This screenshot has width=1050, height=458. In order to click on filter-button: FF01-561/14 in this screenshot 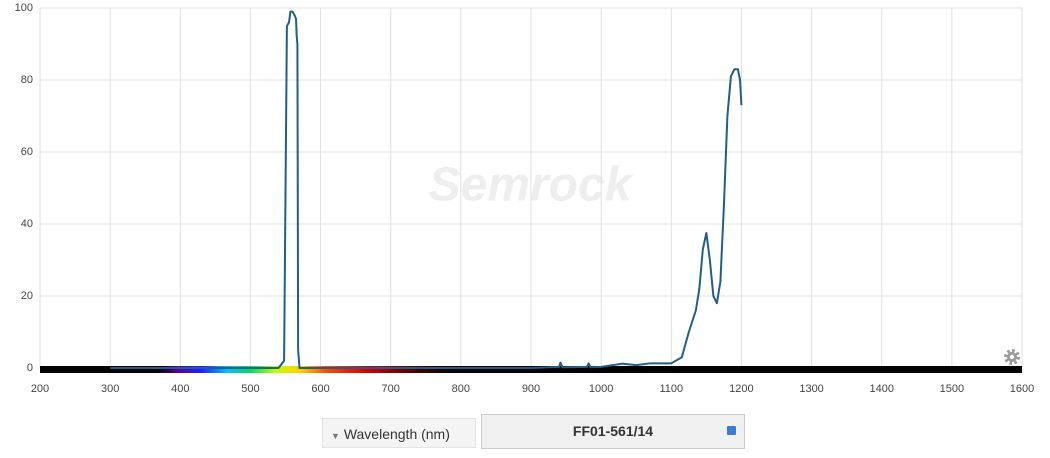, I will do `click(613, 431)`.